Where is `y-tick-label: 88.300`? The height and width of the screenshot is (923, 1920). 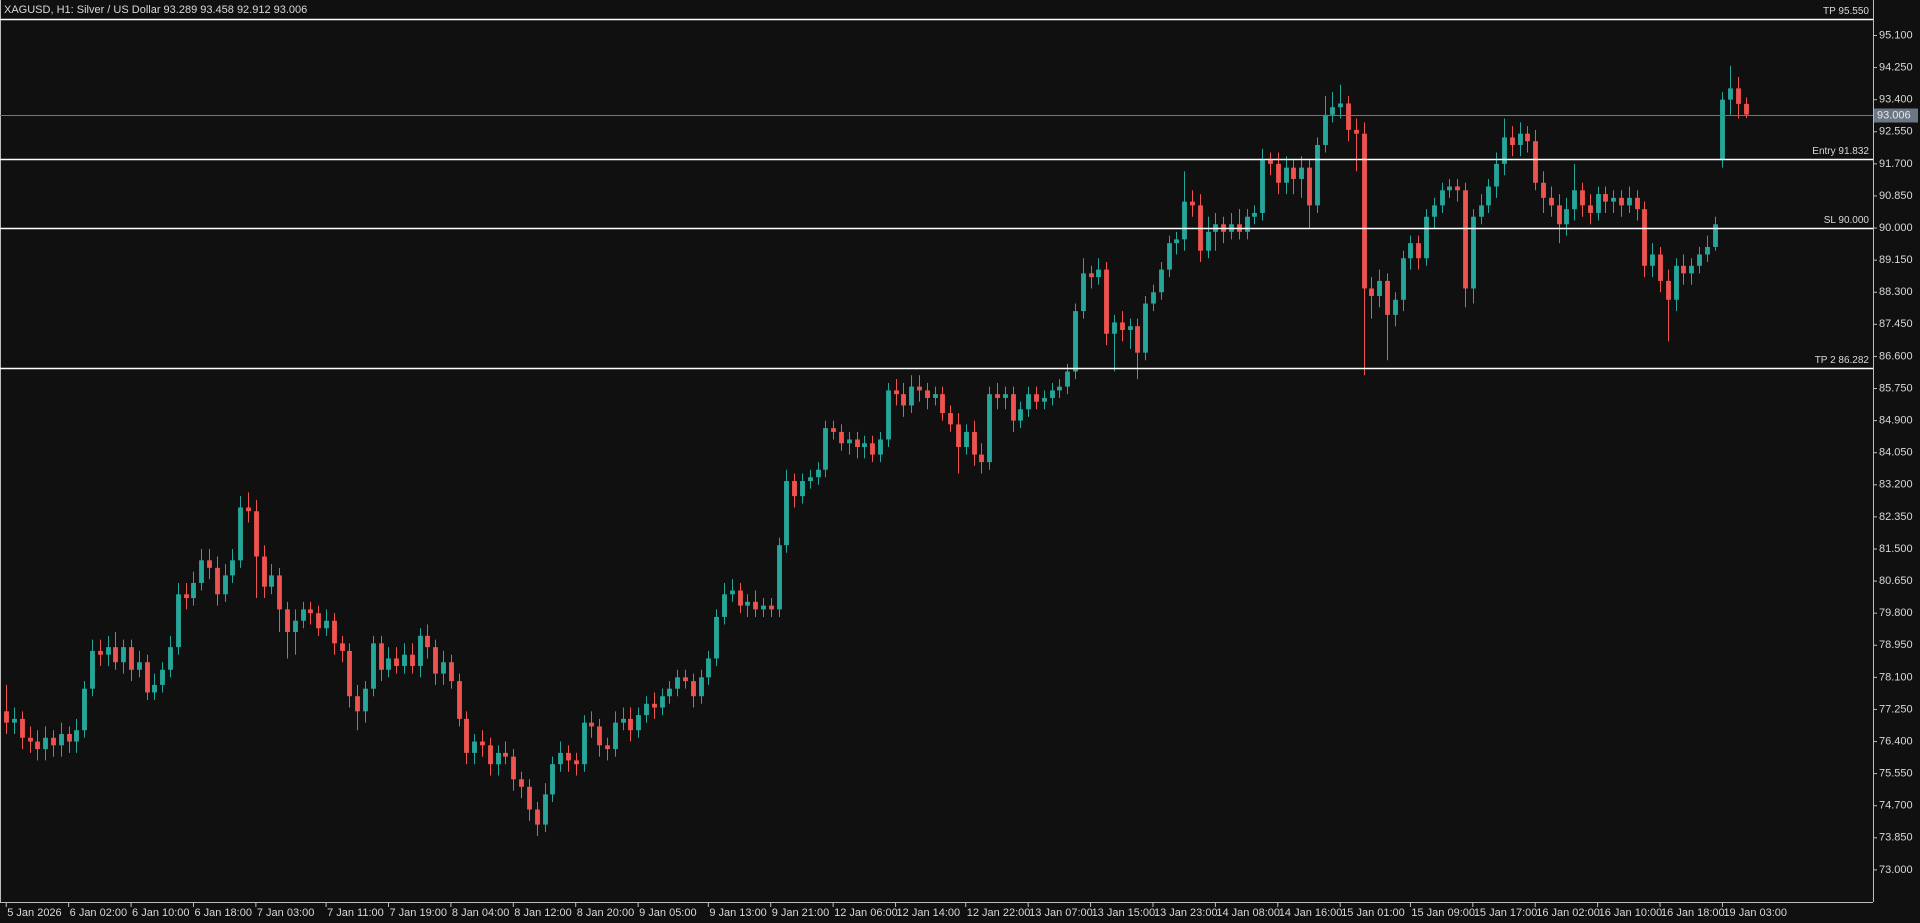 y-tick-label: 88.300 is located at coordinates (1896, 292).